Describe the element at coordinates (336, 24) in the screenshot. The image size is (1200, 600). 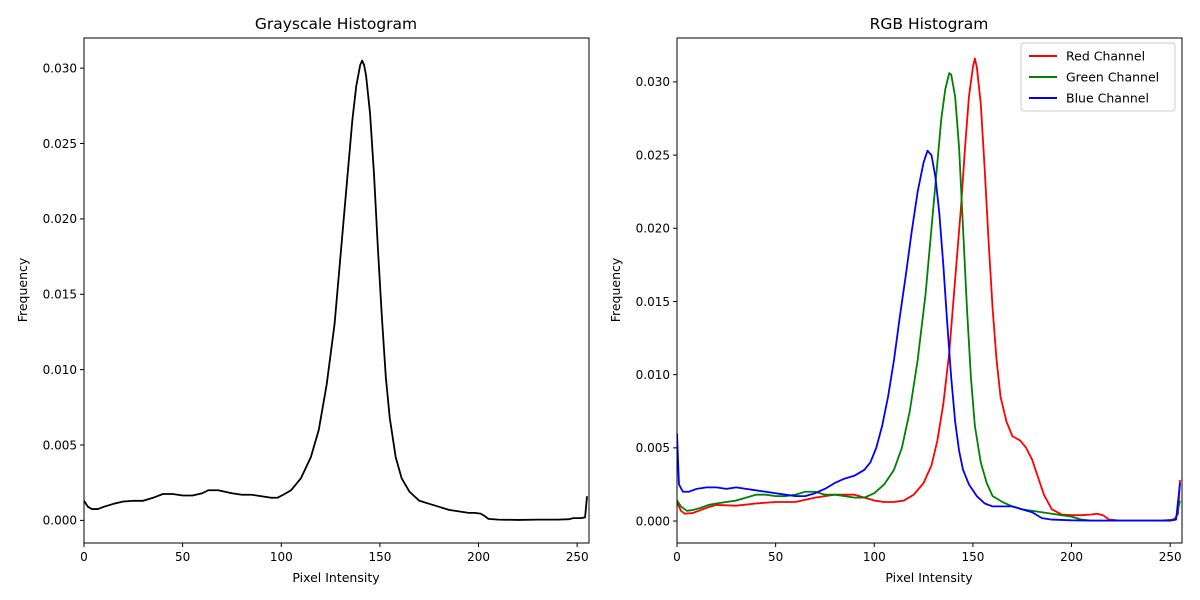
I see `chart-title: Grayscale Histogram` at that location.